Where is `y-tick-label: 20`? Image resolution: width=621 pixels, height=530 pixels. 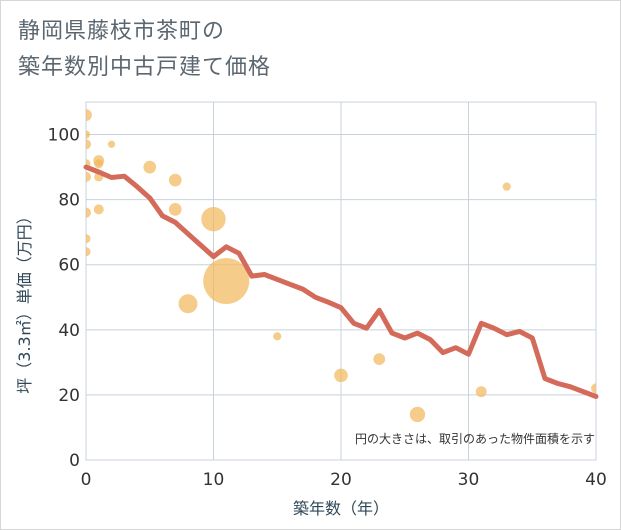
y-tick-label: 20 is located at coordinates (69, 396).